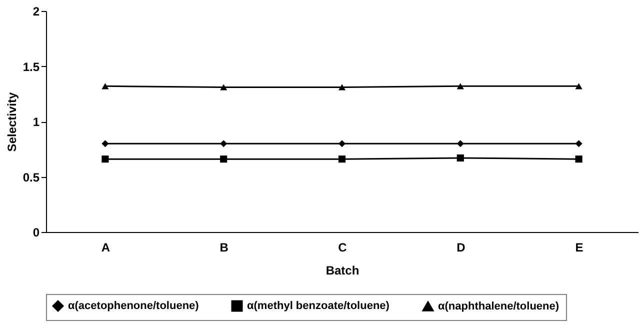 This screenshot has width=643, height=326. What do you see at coordinates (224, 247) in the screenshot?
I see `x-tick-label: B` at bounding box center [224, 247].